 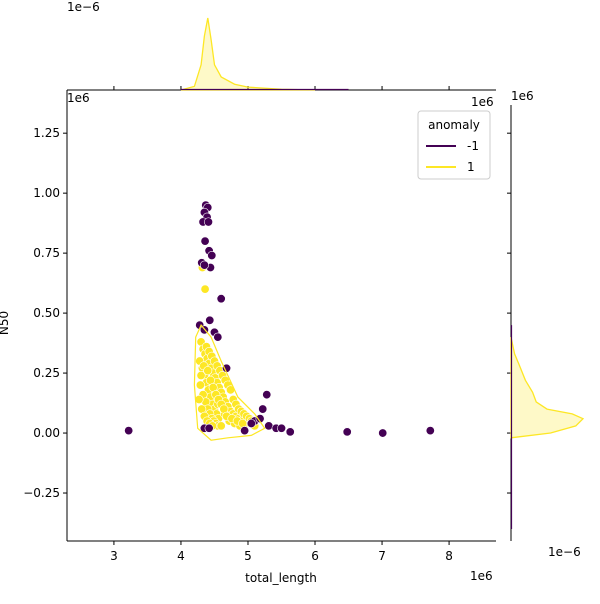 What do you see at coordinates (46, 433) in the screenshot?
I see `y-tick-label: 0.00` at bounding box center [46, 433].